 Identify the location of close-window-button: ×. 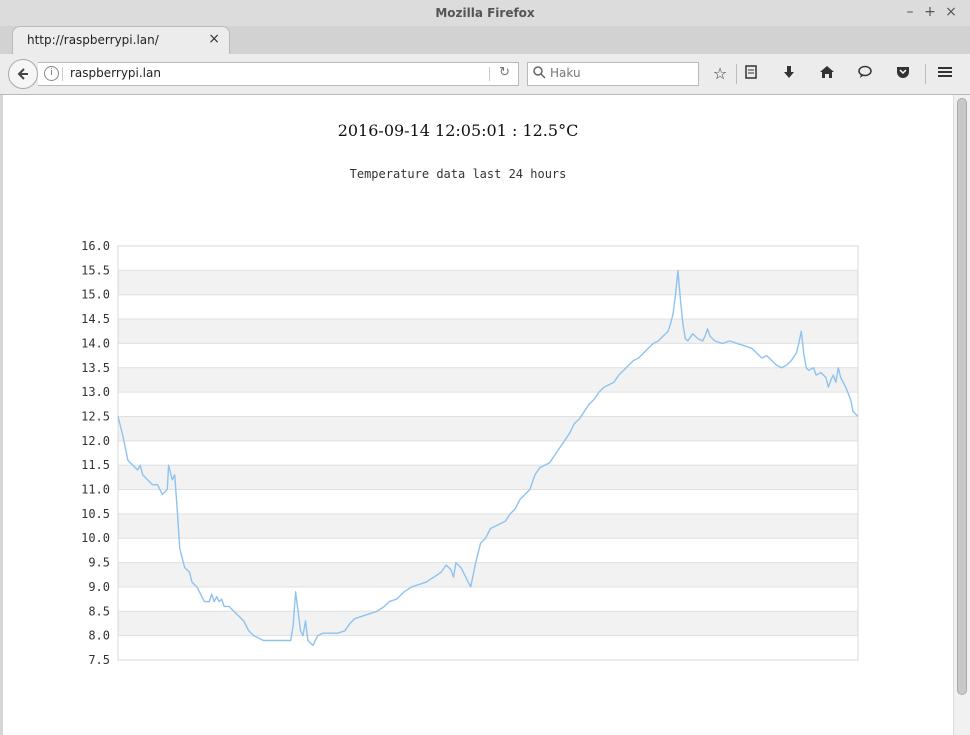
(951, 12).